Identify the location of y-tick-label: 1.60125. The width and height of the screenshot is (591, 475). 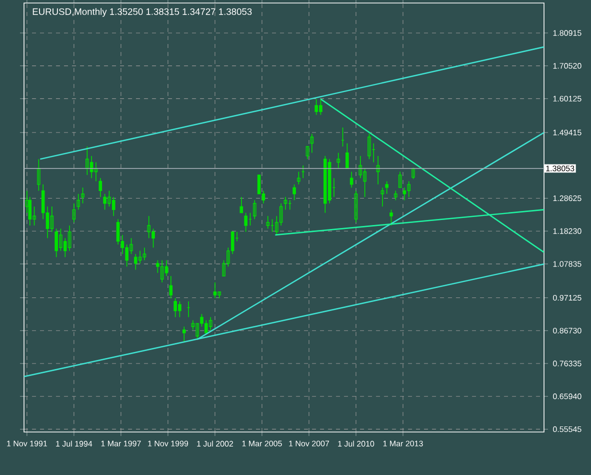
(567, 99).